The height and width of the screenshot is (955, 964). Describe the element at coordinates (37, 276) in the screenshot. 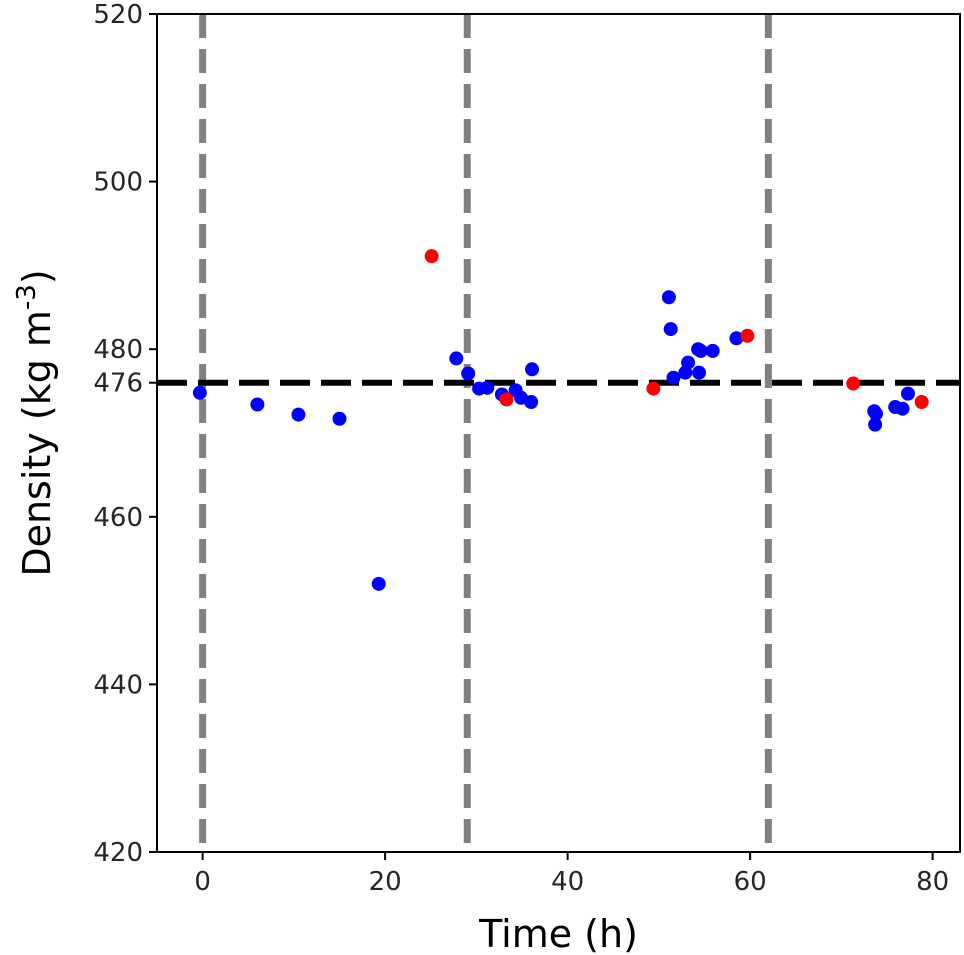

I see `y-axis-label-close: )` at that location.